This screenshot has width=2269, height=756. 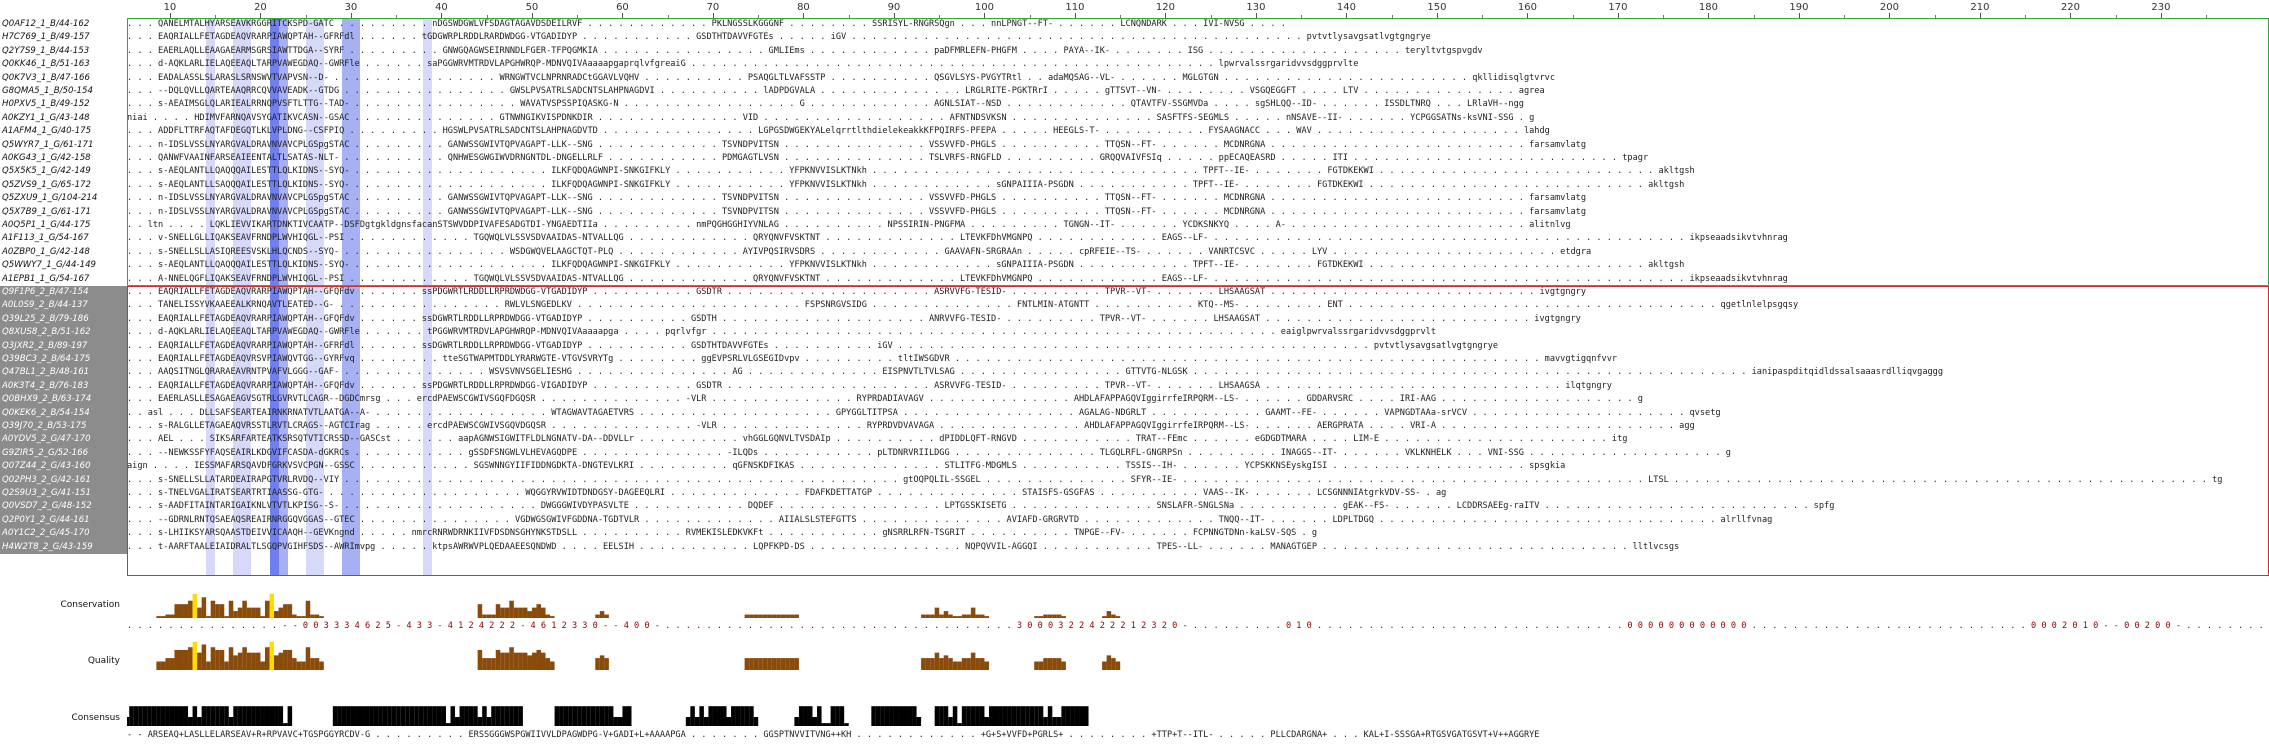 What do you see at coordinates (48, 144) in the screenshot?
I see `sequence-id: Q5WYR7_1_G/61-171` at bounding box center [48, 144].